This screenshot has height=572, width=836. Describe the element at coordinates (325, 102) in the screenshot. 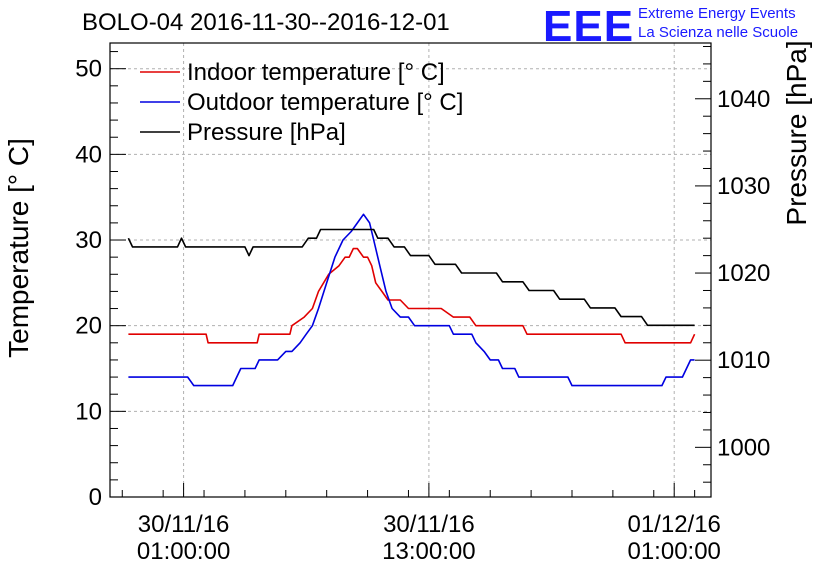

I see `legend-outdoor-label: Outdoor temperature [° C]` at that location.